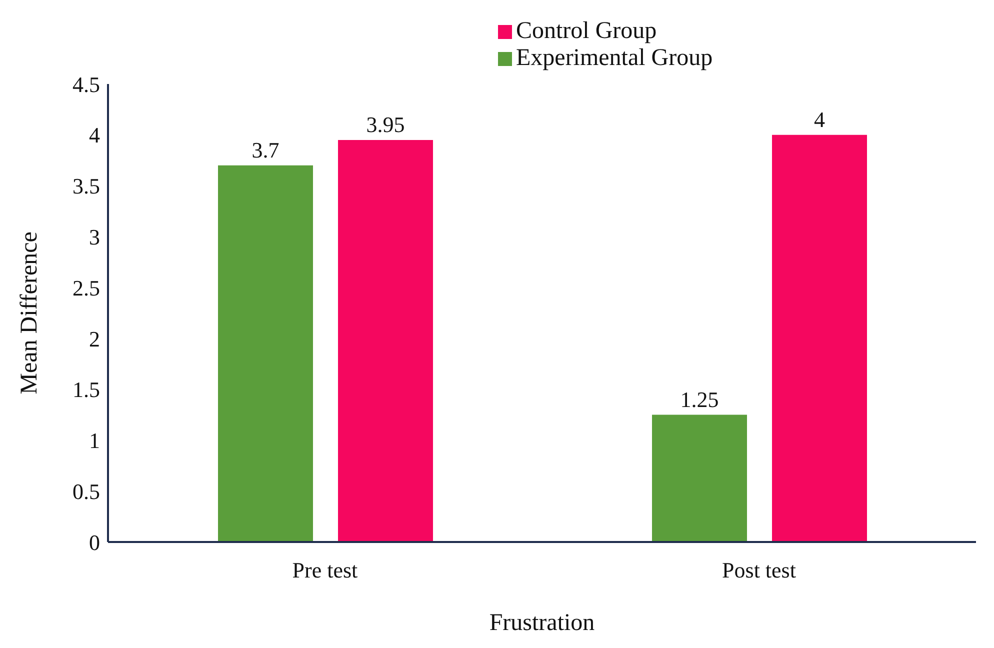 Image resolution: width=994 pixels, height=648 pixels. Describe the element at coordinates (86, 287) in the screenshot. I see `y-tick-label: 2.5` at that location.